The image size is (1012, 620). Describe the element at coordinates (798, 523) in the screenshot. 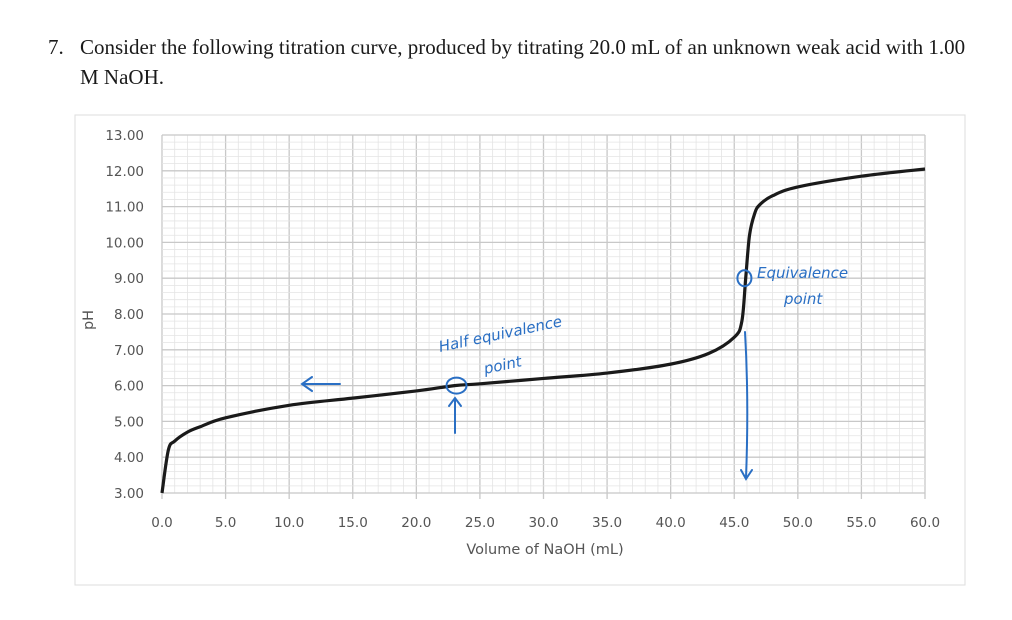

I see `x-tick-label: 50.0` at that location.